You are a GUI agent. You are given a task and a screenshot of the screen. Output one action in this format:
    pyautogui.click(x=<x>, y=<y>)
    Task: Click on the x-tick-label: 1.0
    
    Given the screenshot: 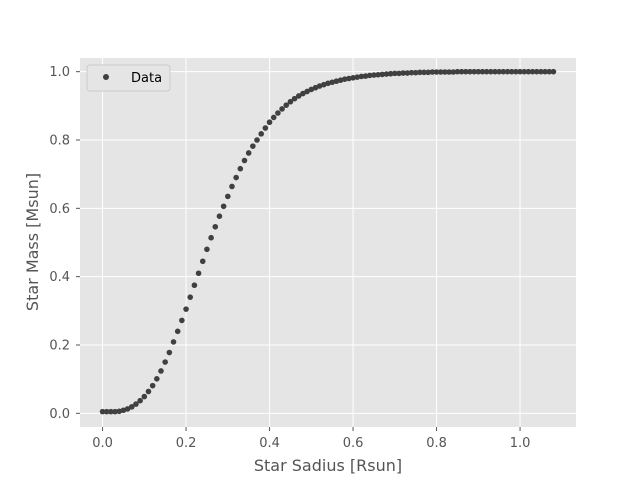 What is the action you would take?
    pyautogui.click(x=520, y=443)
    